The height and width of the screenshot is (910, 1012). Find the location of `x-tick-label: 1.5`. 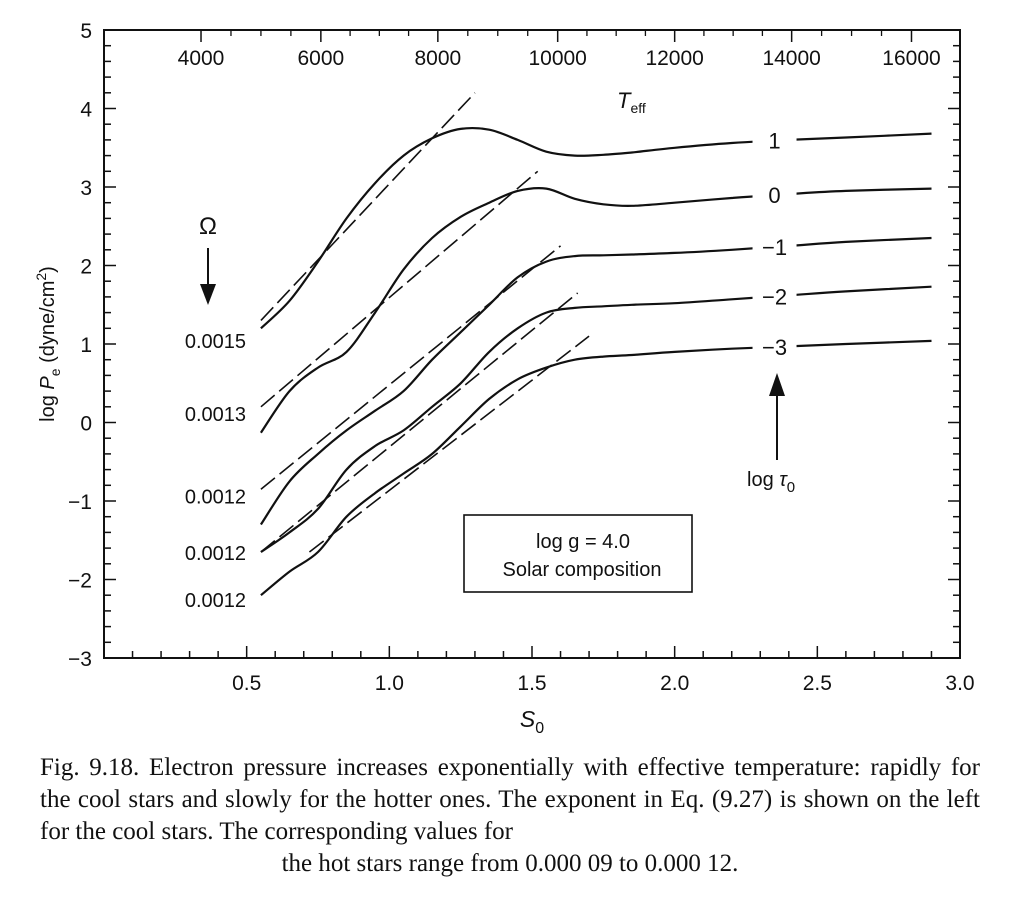

x-tick-label: 1.5 is located at coordinates (531, 683).